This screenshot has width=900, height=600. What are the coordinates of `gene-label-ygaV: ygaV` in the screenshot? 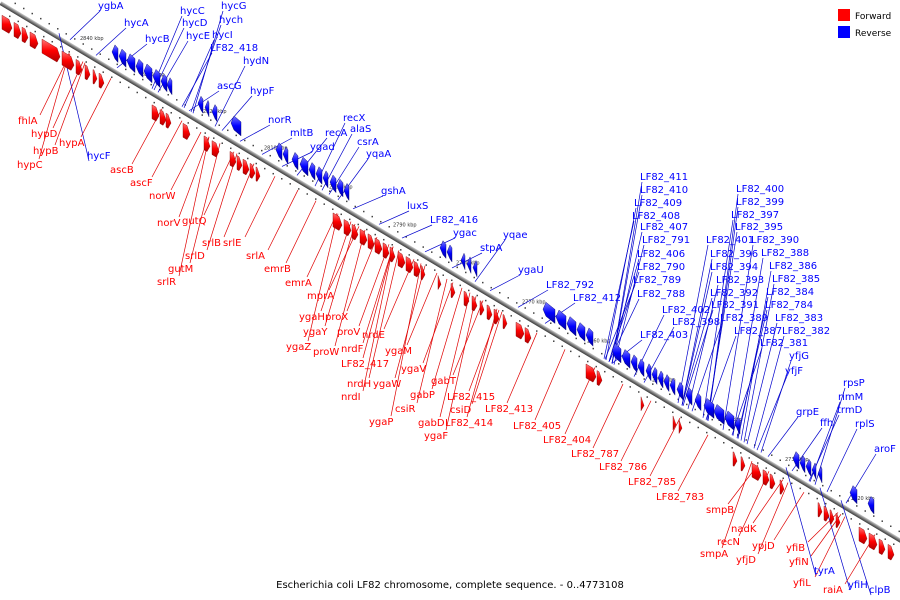 It's located at (413, 369).